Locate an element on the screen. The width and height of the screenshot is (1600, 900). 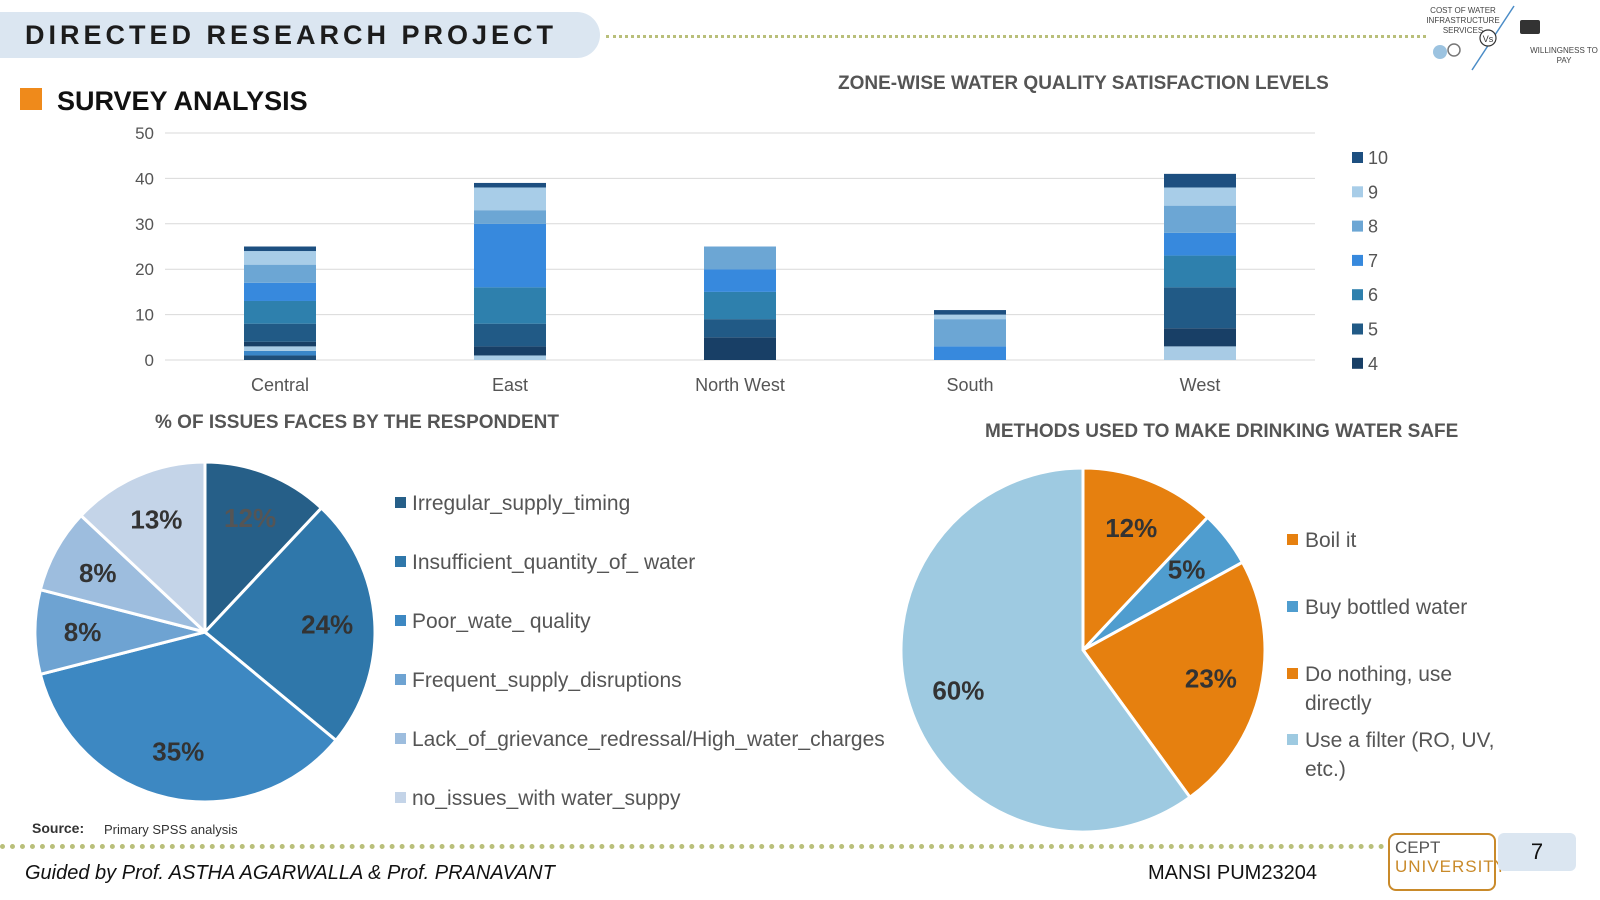
y-tick-label: 30 is located at coordinates (144, 224).